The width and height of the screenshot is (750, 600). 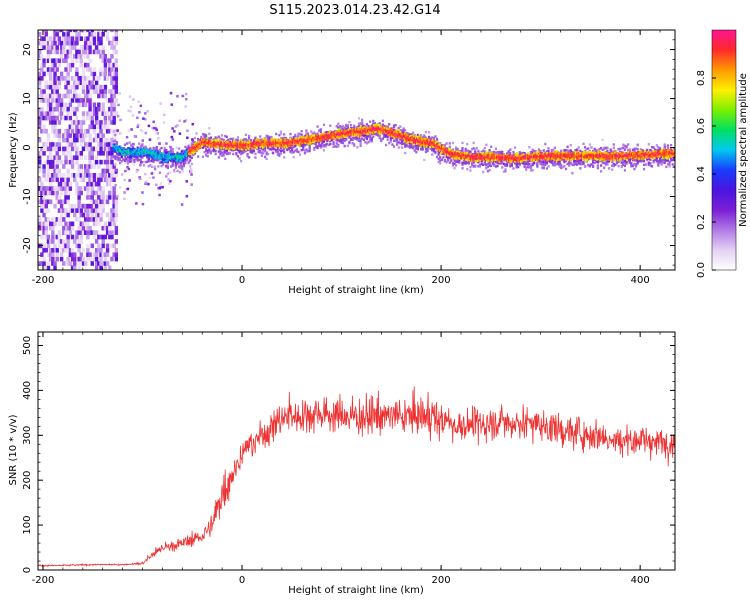 What do you see at coordinates (27, 480) in the screenshot?
I see `y-tick-label: 200` at bounding box center [27, 480].